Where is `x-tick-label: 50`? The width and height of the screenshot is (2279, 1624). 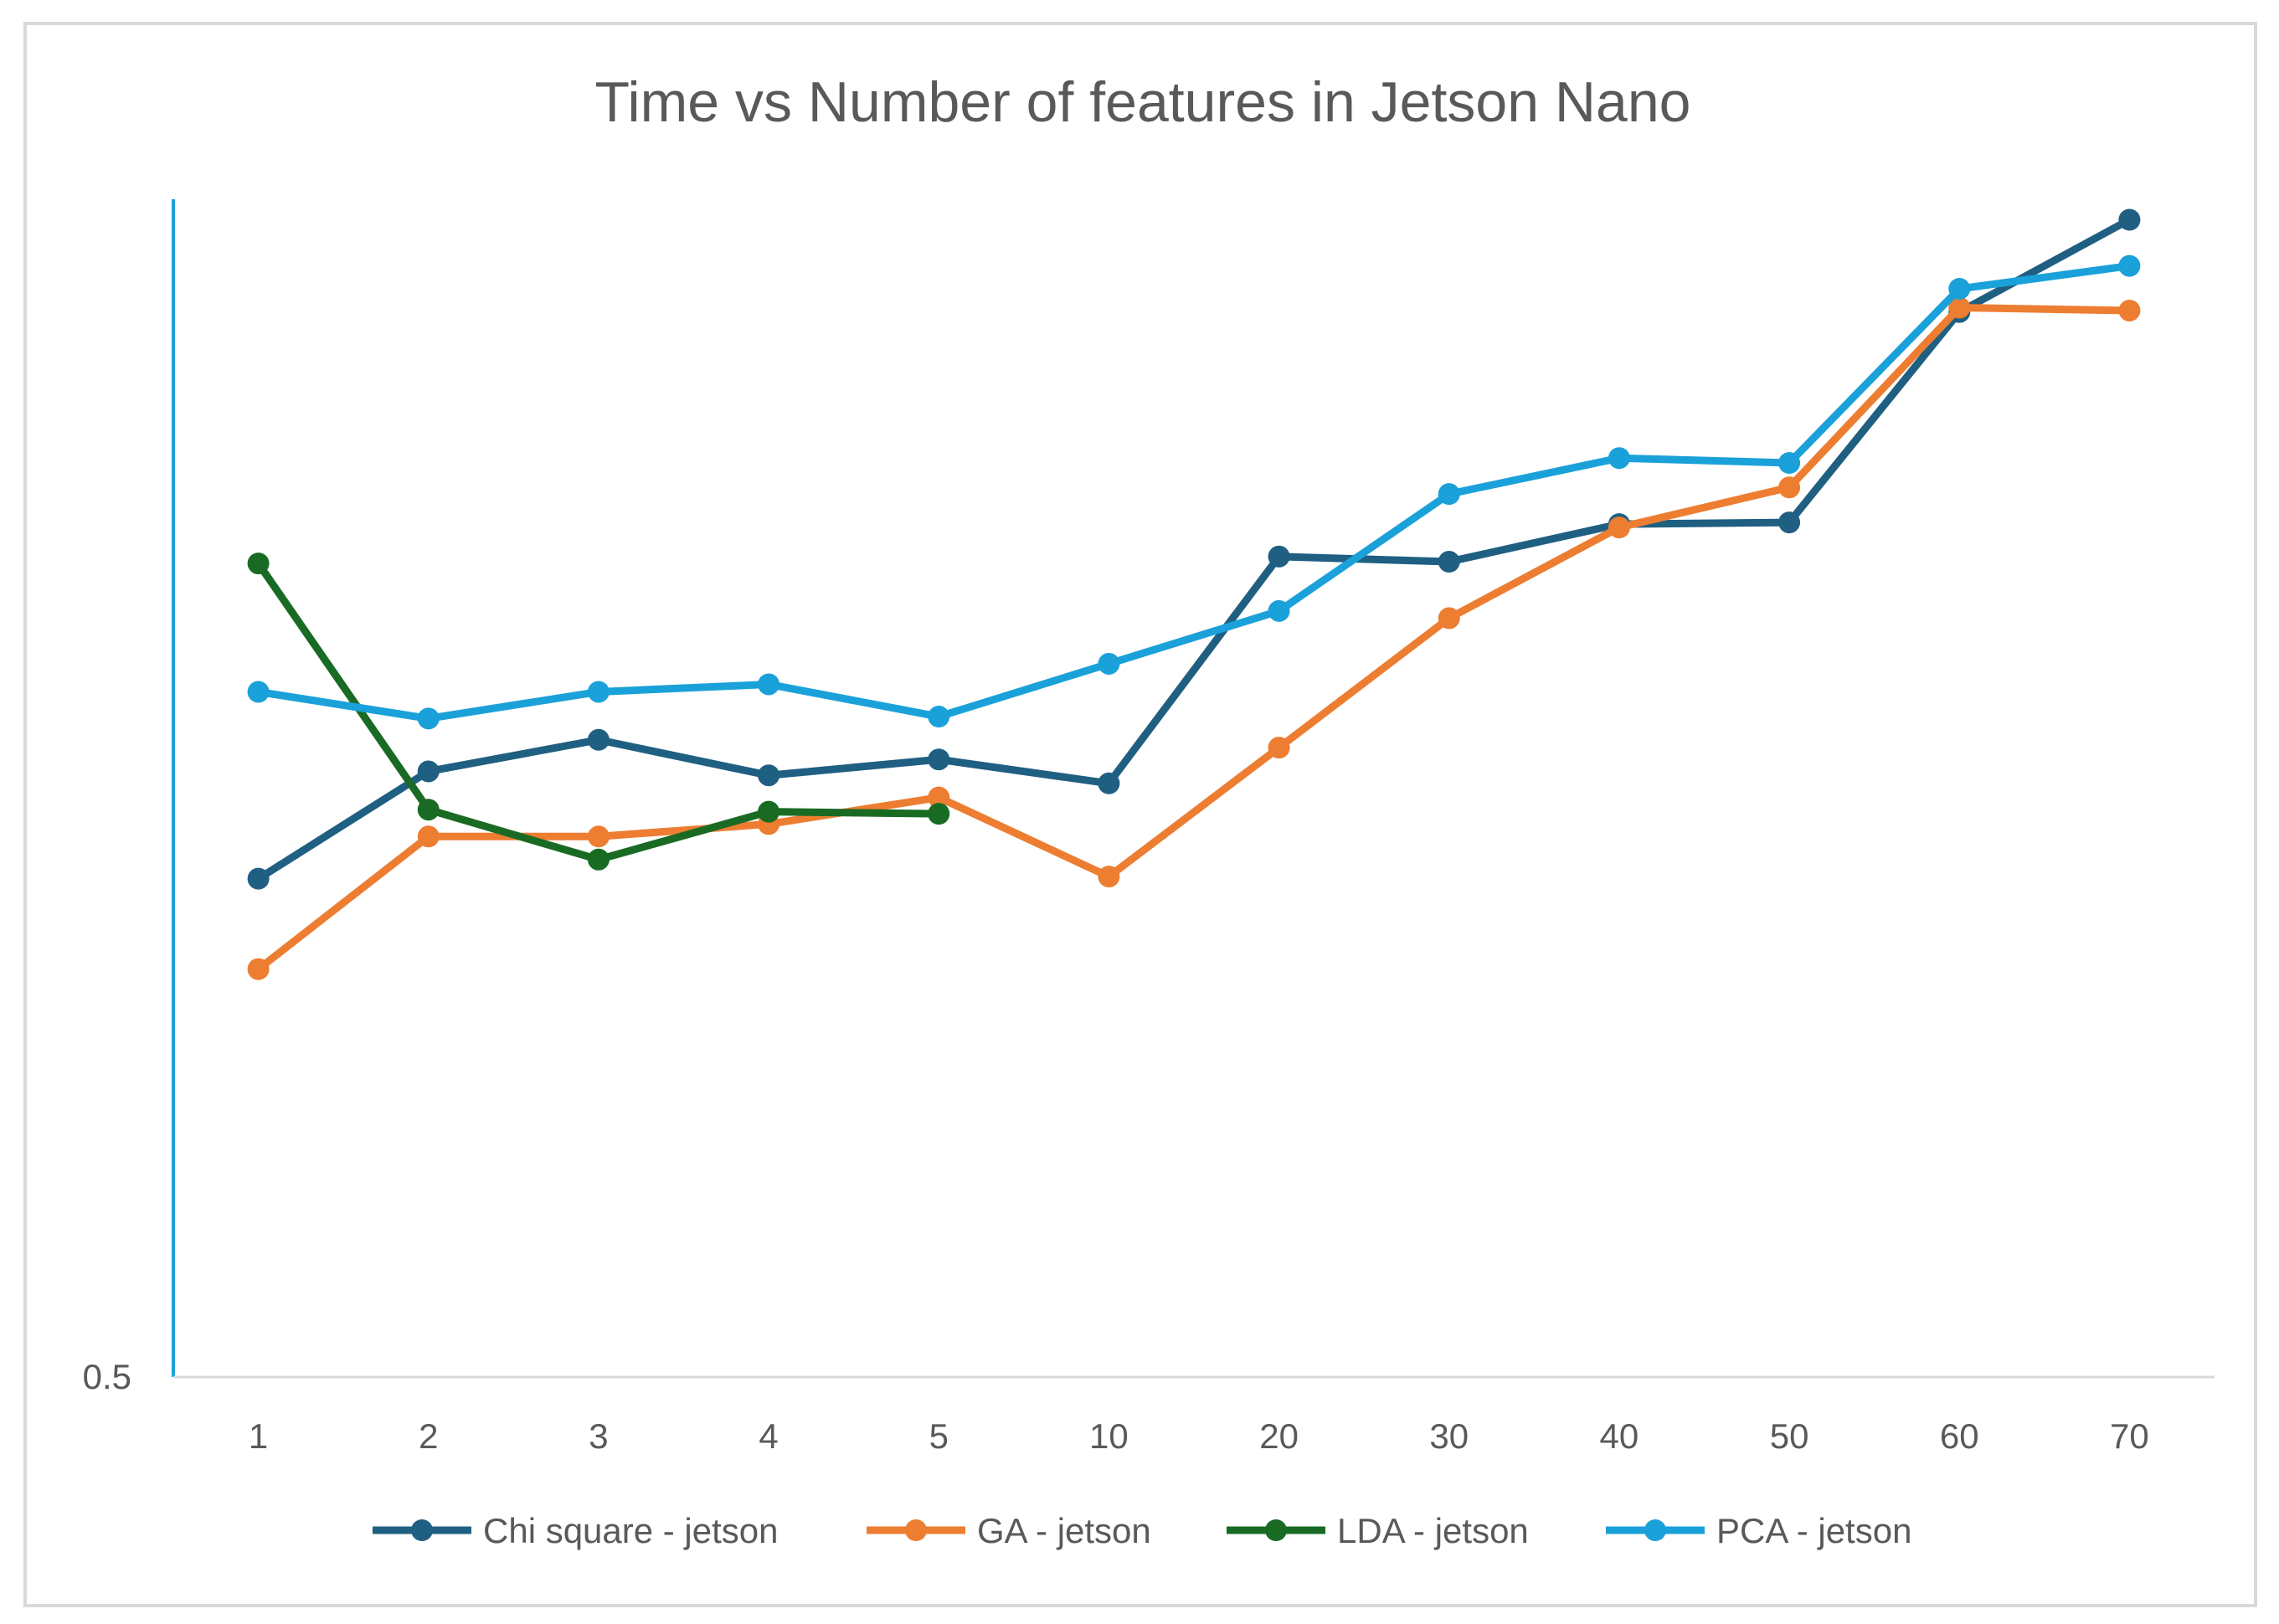 x-tick-label: 50 is located at coordinates (1790, 1436).